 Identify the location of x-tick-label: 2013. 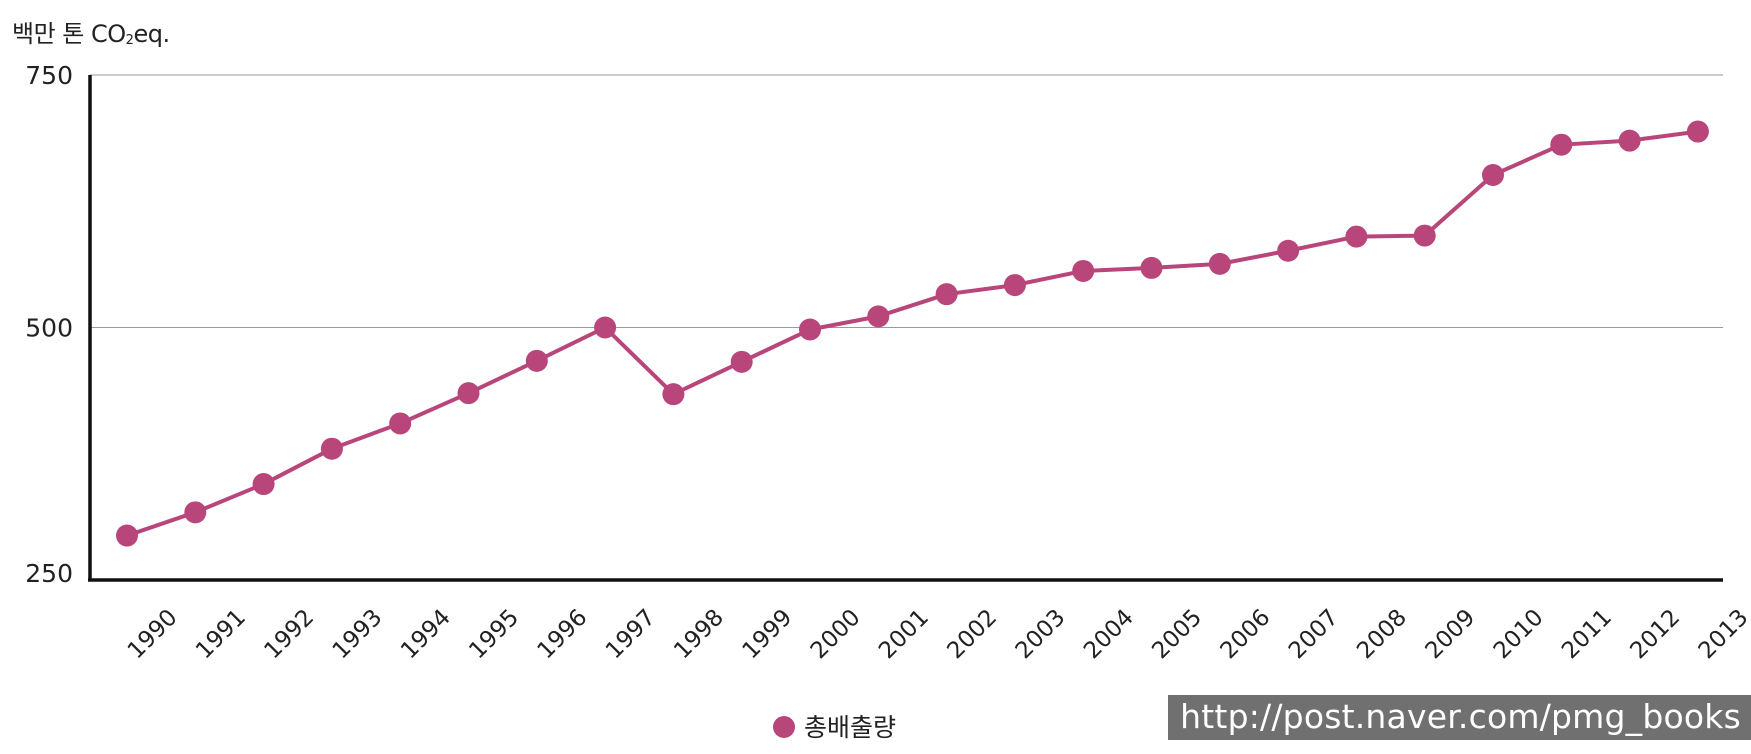
(1722, 634).